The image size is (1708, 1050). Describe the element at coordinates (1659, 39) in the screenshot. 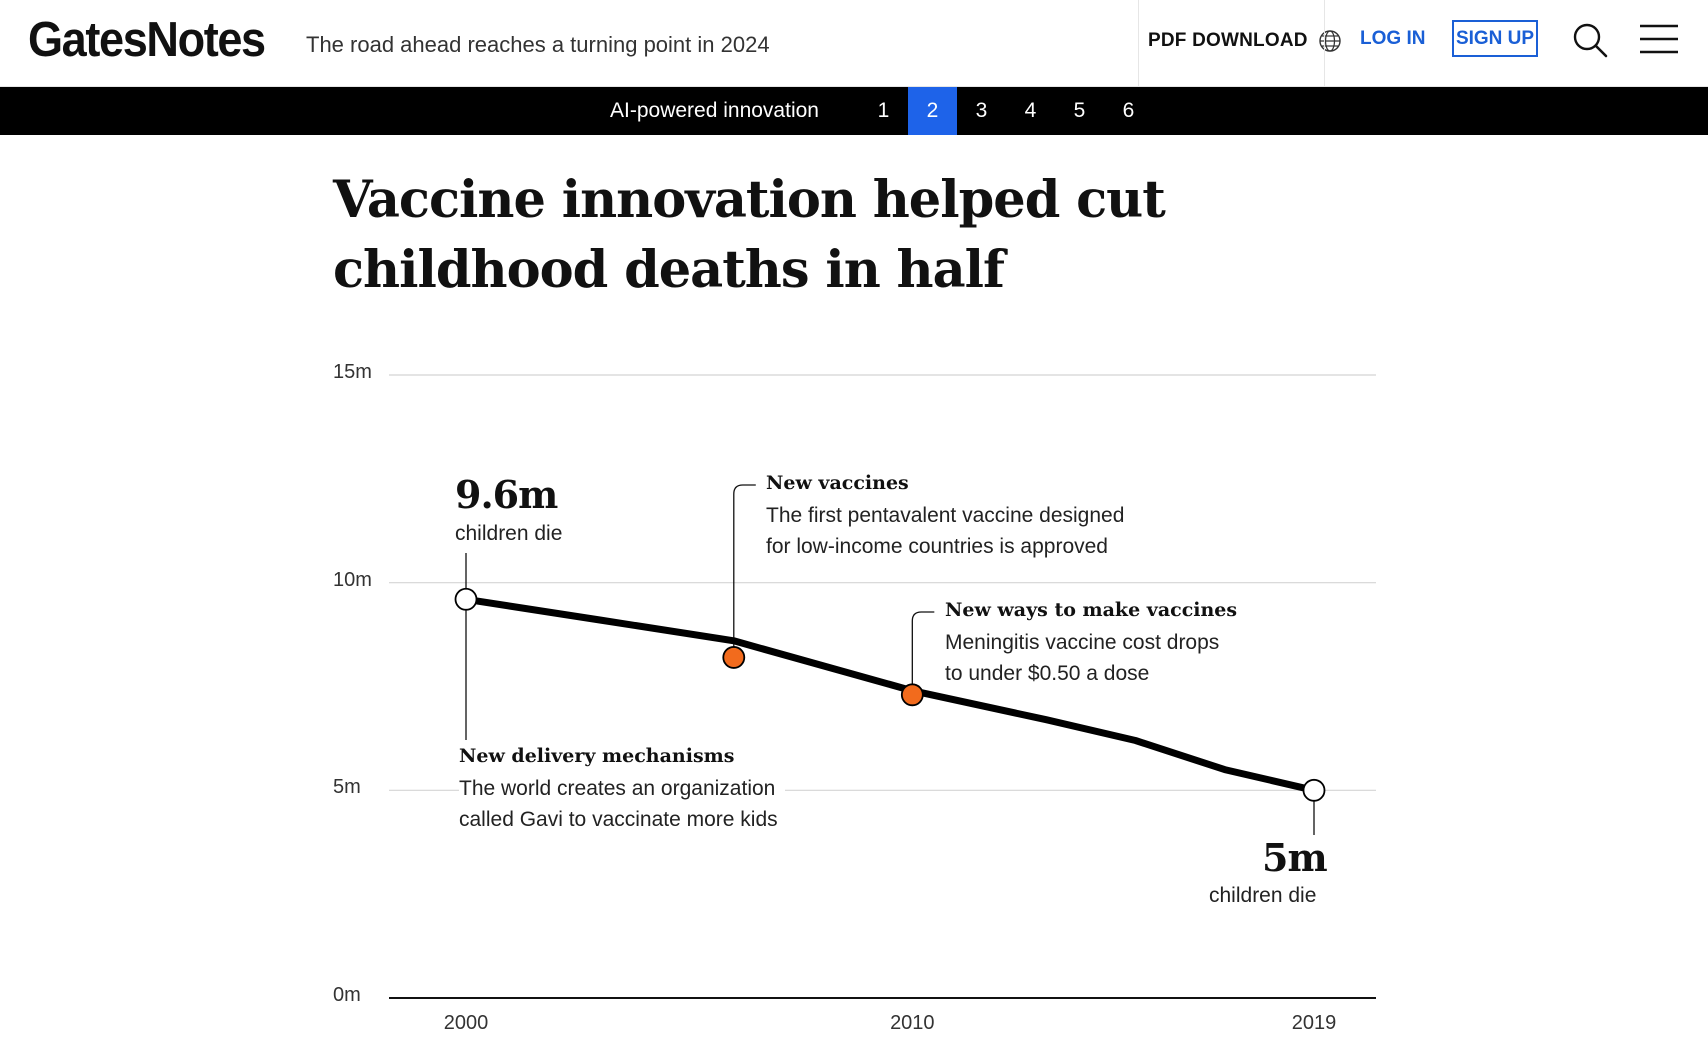

I see `hamburger-menu-icon` at that location.